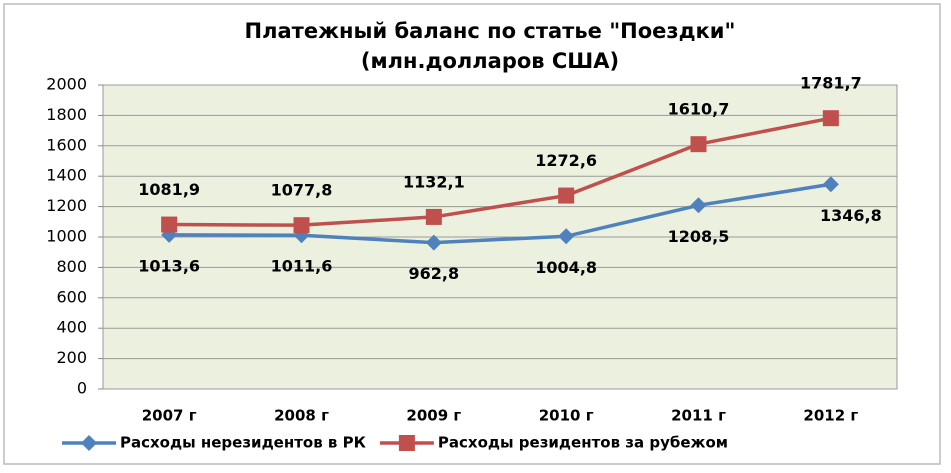 This screenshot has width=951, height=473. What do you see at coordinates (71, 296) in the screenshot?
I see `y-tick-label: 600` at bounding box center [71, 296].